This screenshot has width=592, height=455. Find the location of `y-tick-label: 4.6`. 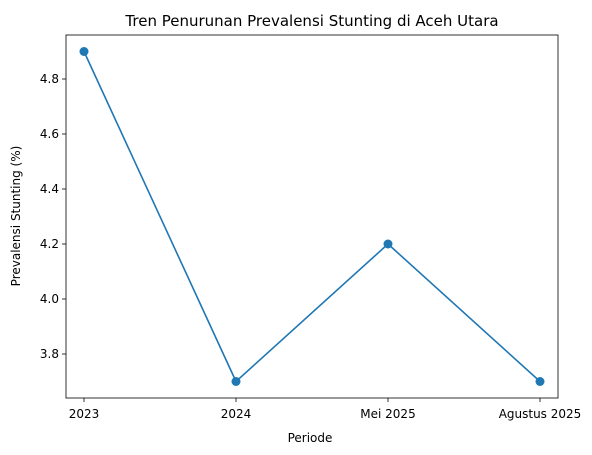

y-tick-label: 4.6 is located at coordinates (49, 134).